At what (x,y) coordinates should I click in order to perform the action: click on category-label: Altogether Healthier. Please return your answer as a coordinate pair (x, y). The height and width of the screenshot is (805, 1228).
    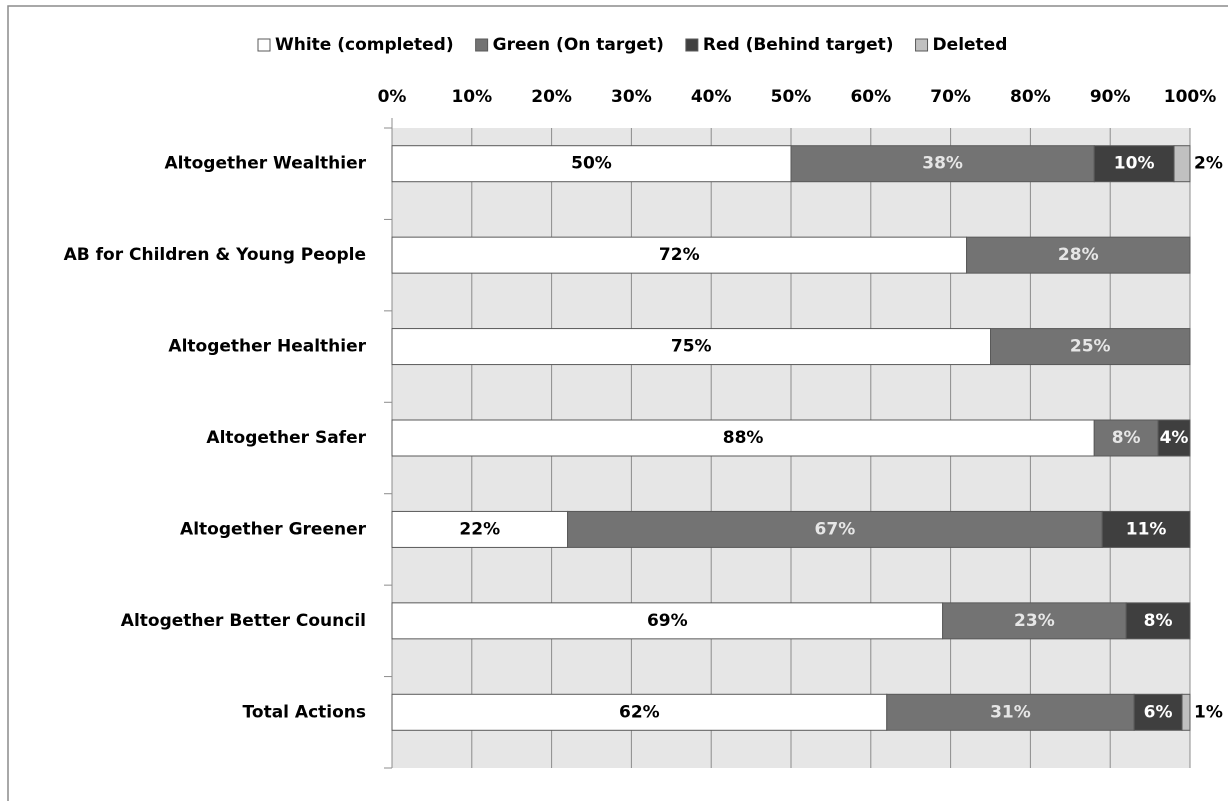
    Looking at the image, I should click on (267, 347).